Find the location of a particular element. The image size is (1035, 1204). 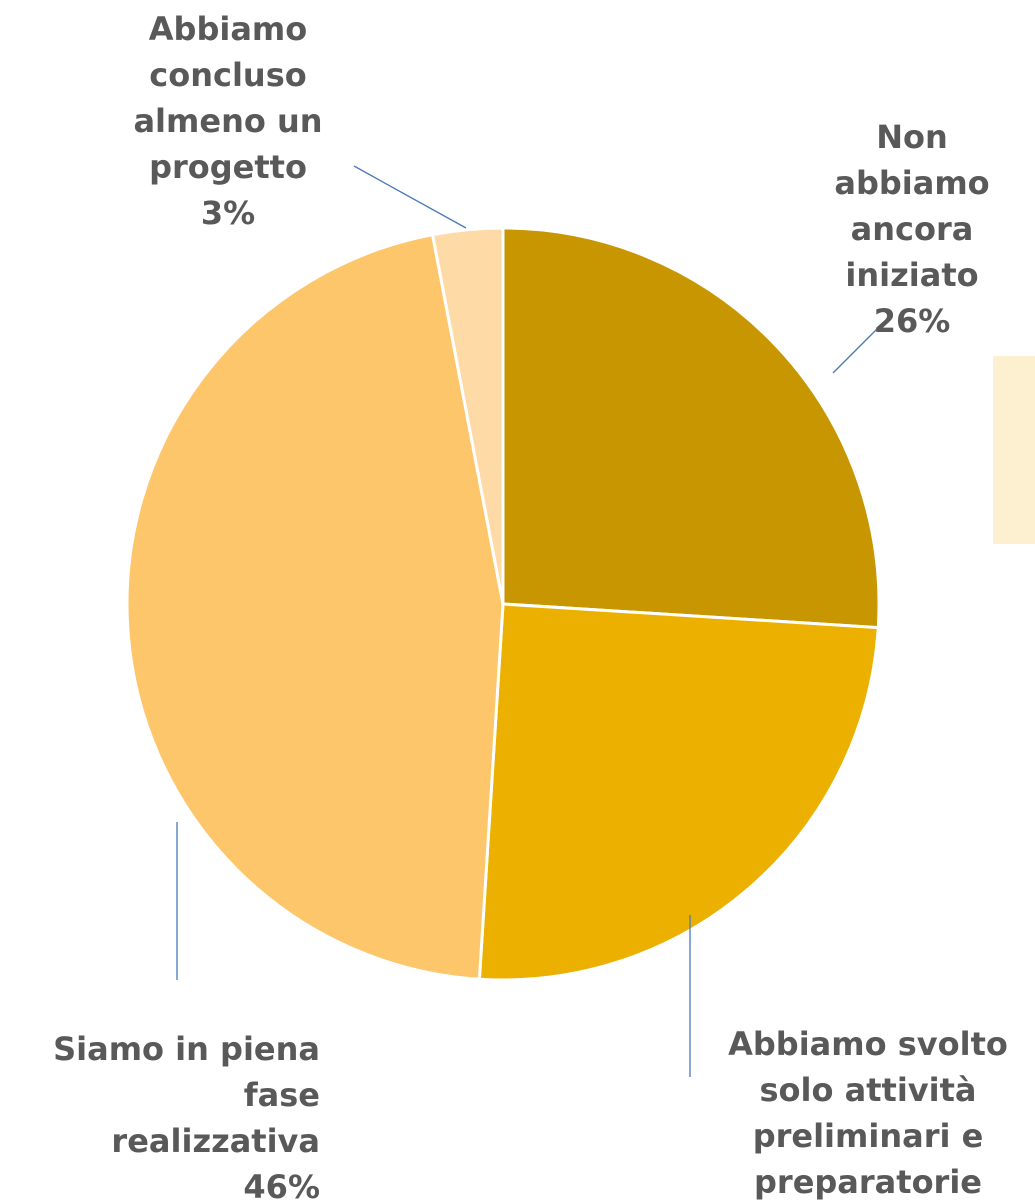

slice-label-line: realizzativa is located at coordinates (215, 1141).